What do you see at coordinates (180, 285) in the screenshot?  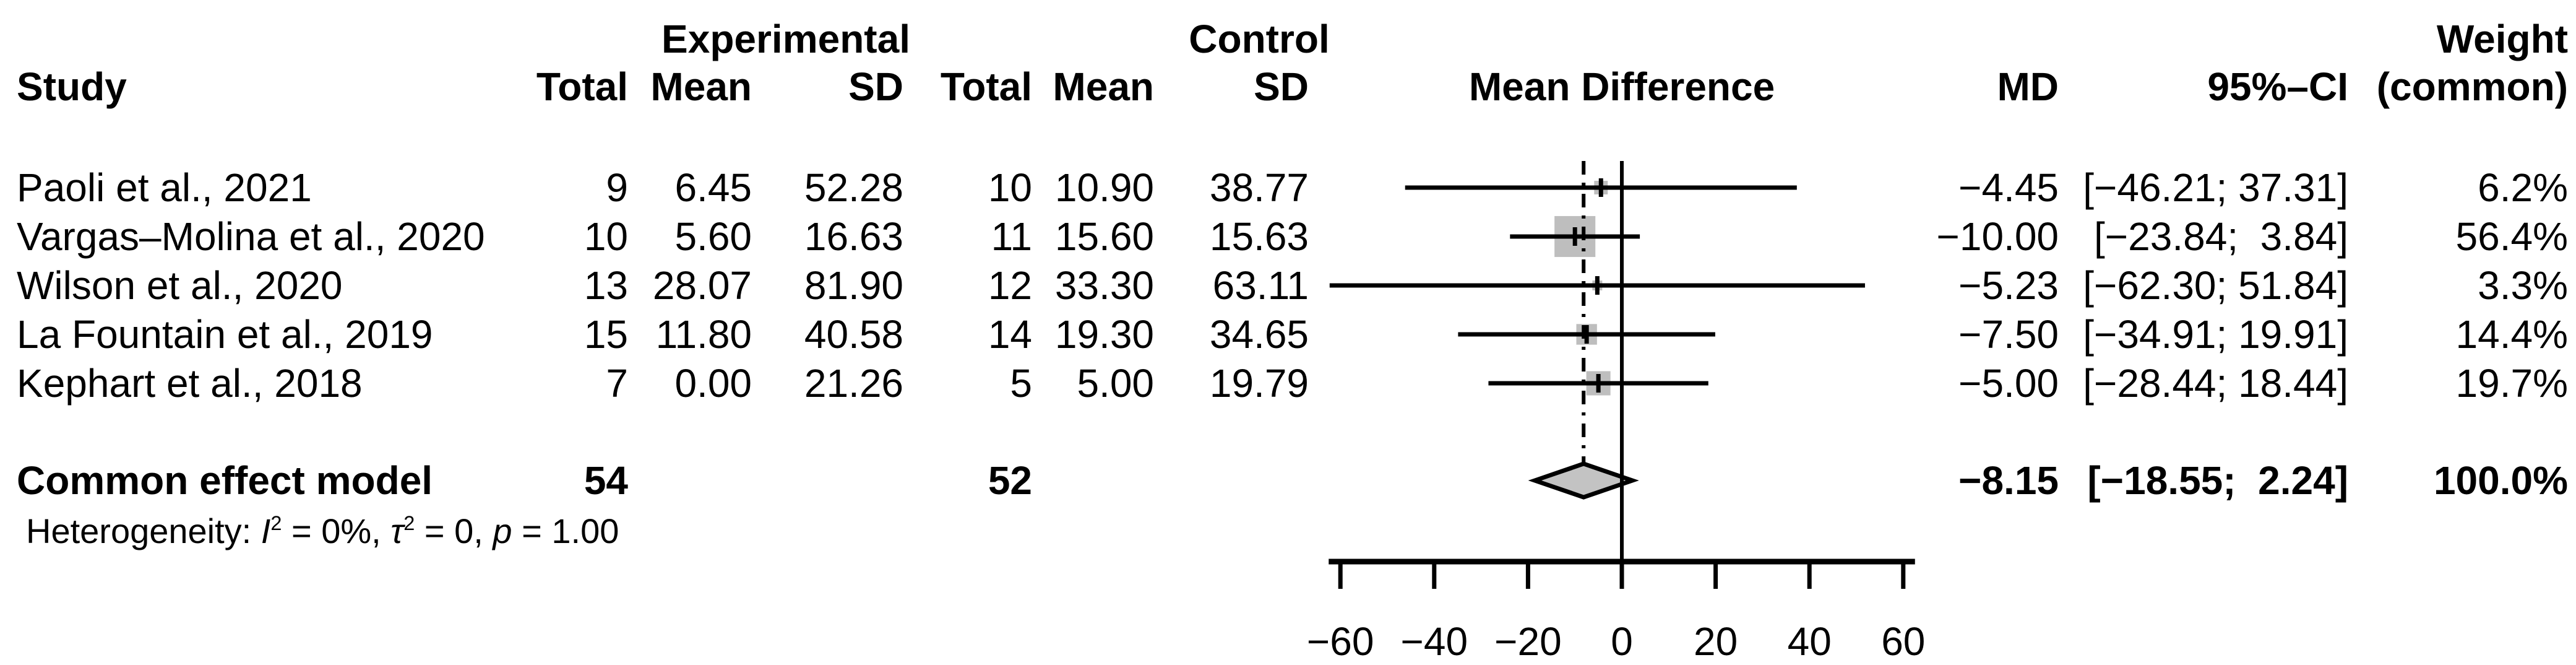 I see `study-label: Wilson et al., 2020` at bounding box center [180, 285].